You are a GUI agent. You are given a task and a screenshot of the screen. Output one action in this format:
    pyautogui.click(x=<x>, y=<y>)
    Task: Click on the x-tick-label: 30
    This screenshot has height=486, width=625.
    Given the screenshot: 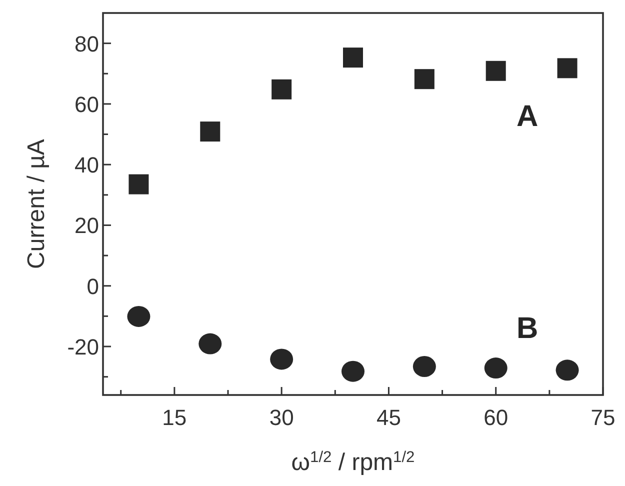 What is the action you would take?
    pyautogui.click(x=281, y=417)
    